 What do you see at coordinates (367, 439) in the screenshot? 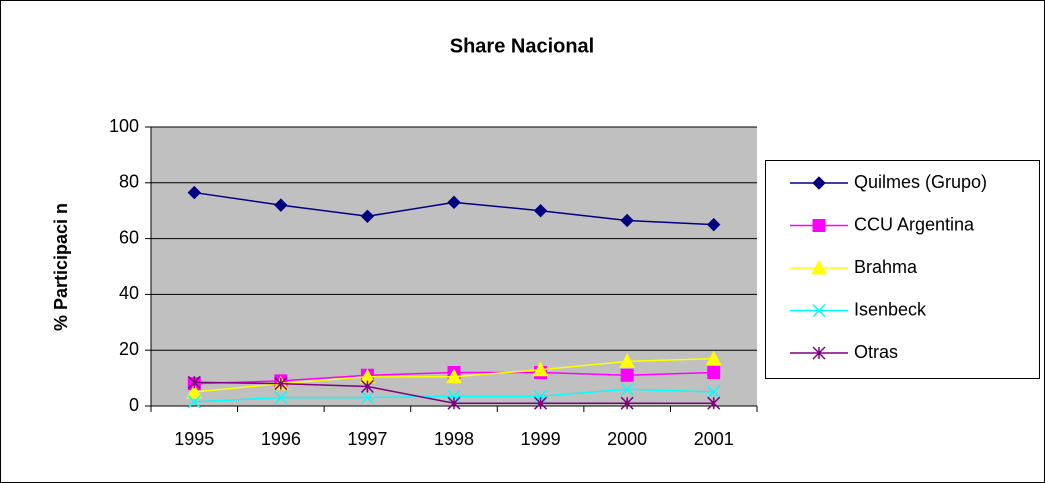
I see `x-tick-label: 1997` at bounding box center [367, 439].